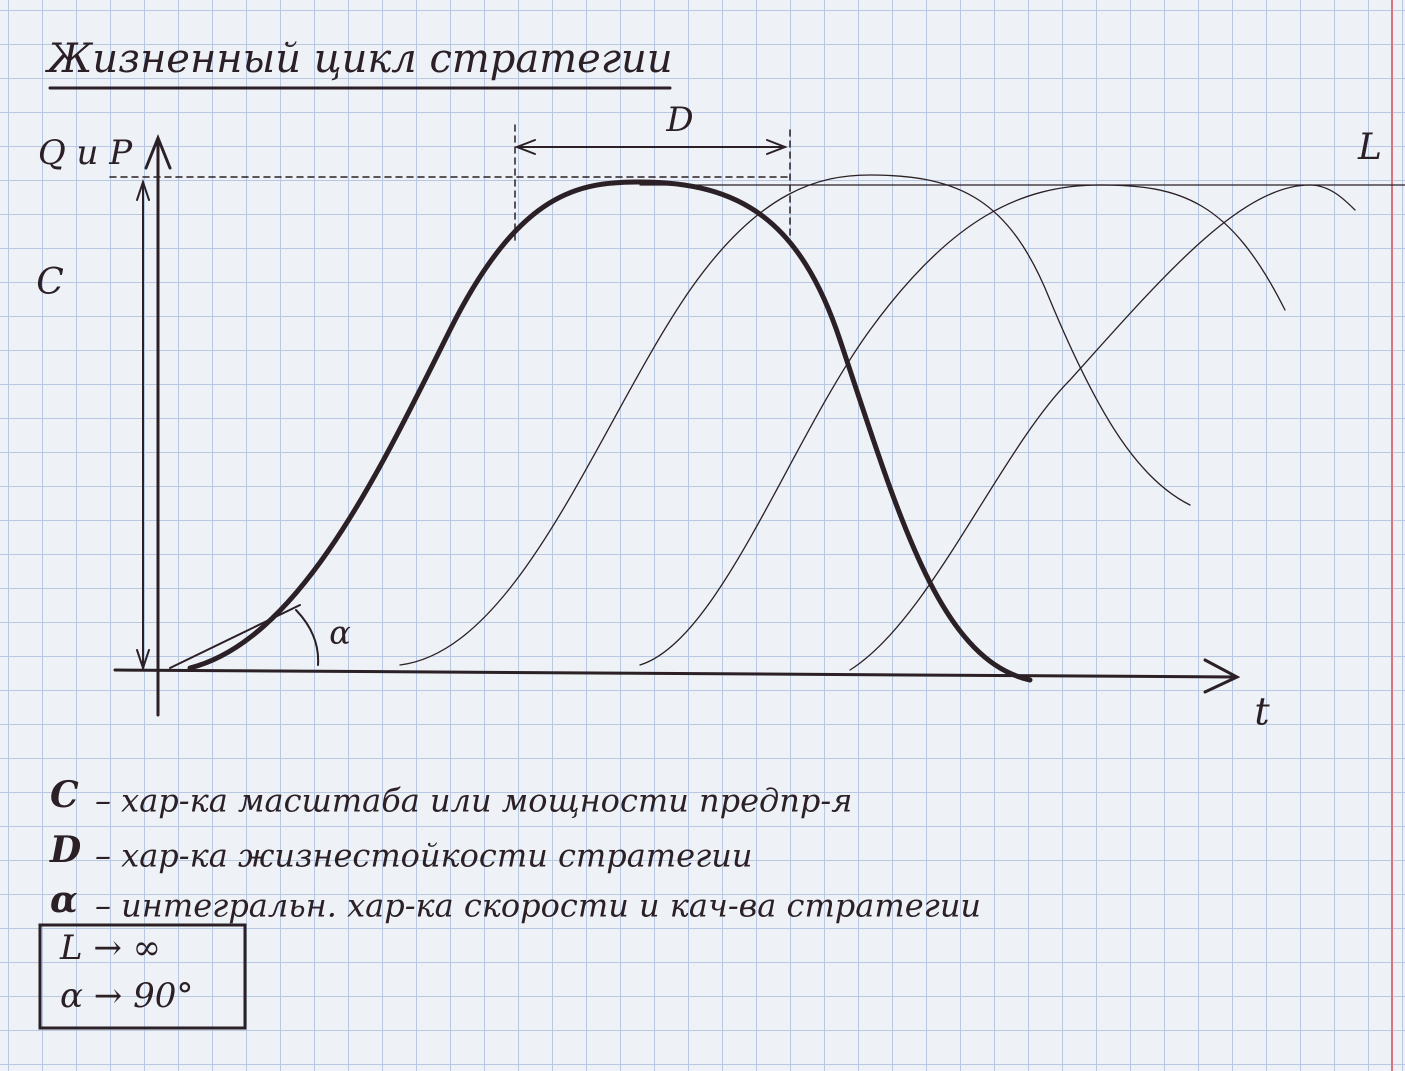 This screenshot has height=1071, width=1405. What do you see at coordinates (1369, 147) in the screenshot?
I see `l-label: L` at bounding box center [1369, 147].